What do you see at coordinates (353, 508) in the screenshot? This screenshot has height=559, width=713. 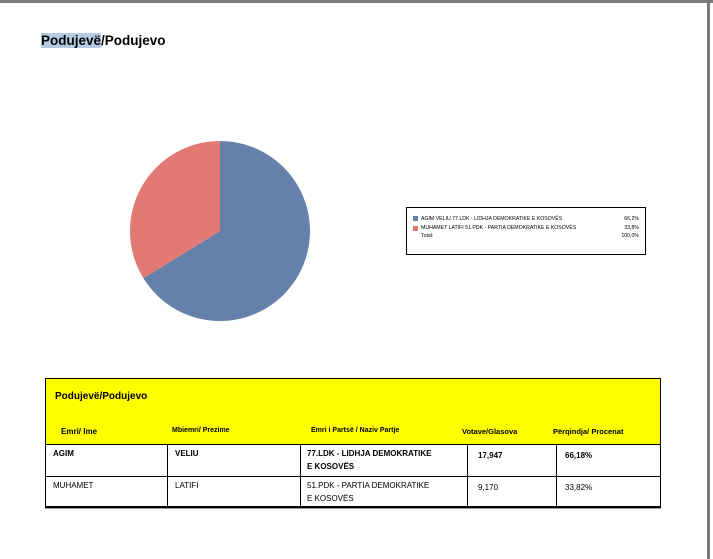 I see `table-bottom-rule` at bounding box center [353, 508].